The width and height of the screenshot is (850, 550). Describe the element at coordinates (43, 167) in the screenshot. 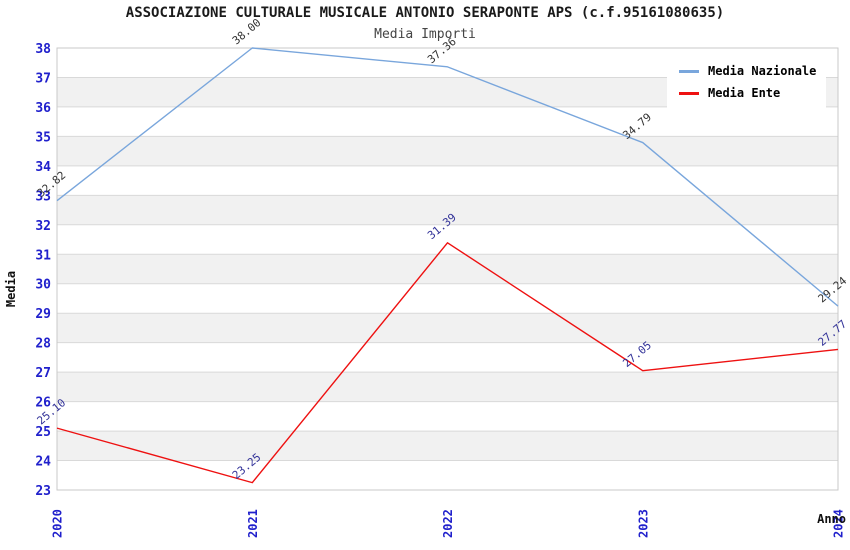

I see `svg-text: 34` at that location.